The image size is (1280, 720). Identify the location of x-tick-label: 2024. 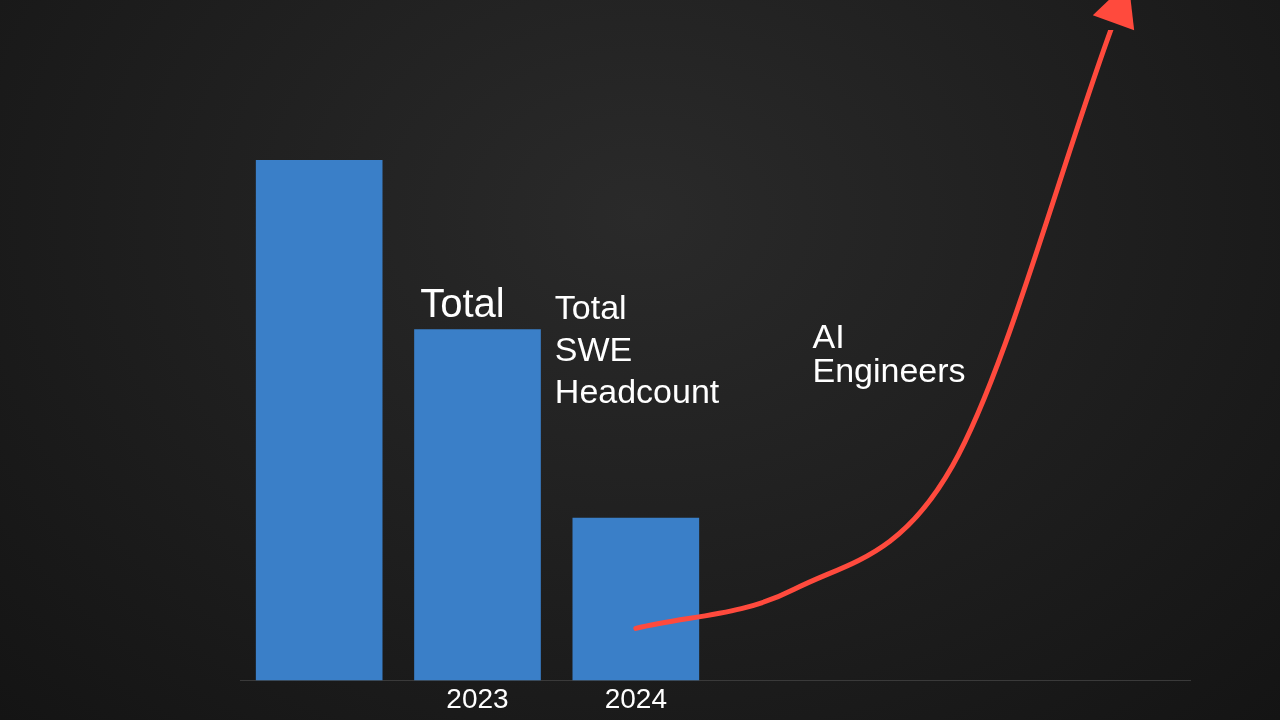
(635, 698).